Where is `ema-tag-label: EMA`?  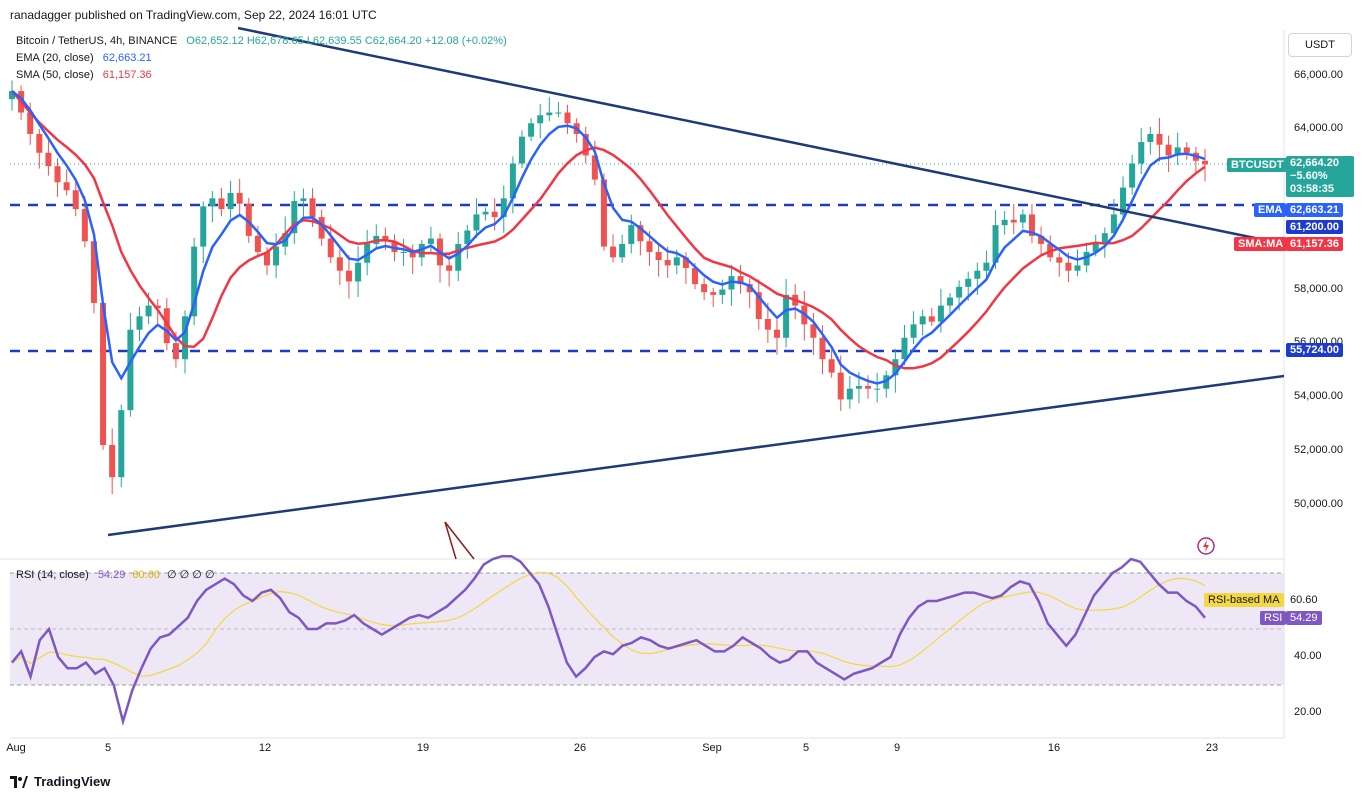 ema-tag-label: EMA is located at coordinates (1270, 210).